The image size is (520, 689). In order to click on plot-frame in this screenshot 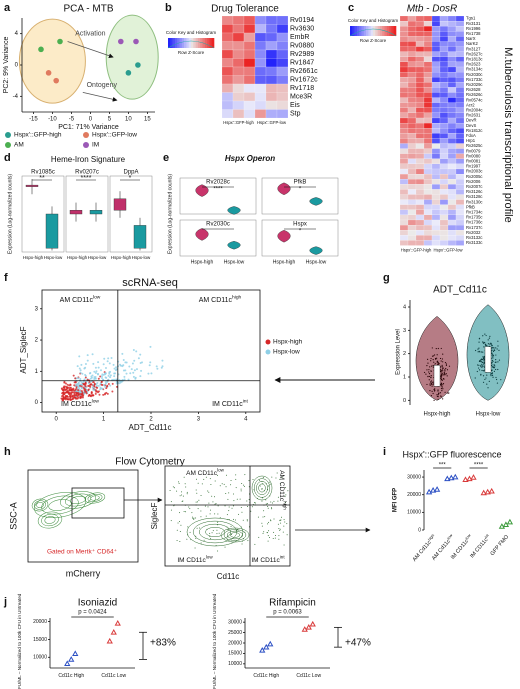, I will do `click(227, 516)`.